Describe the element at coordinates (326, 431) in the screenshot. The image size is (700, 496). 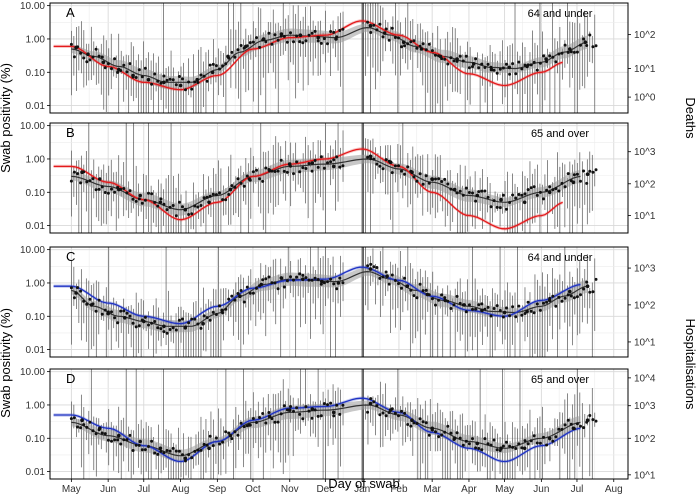
I see `fit-confidence-band` at that location.